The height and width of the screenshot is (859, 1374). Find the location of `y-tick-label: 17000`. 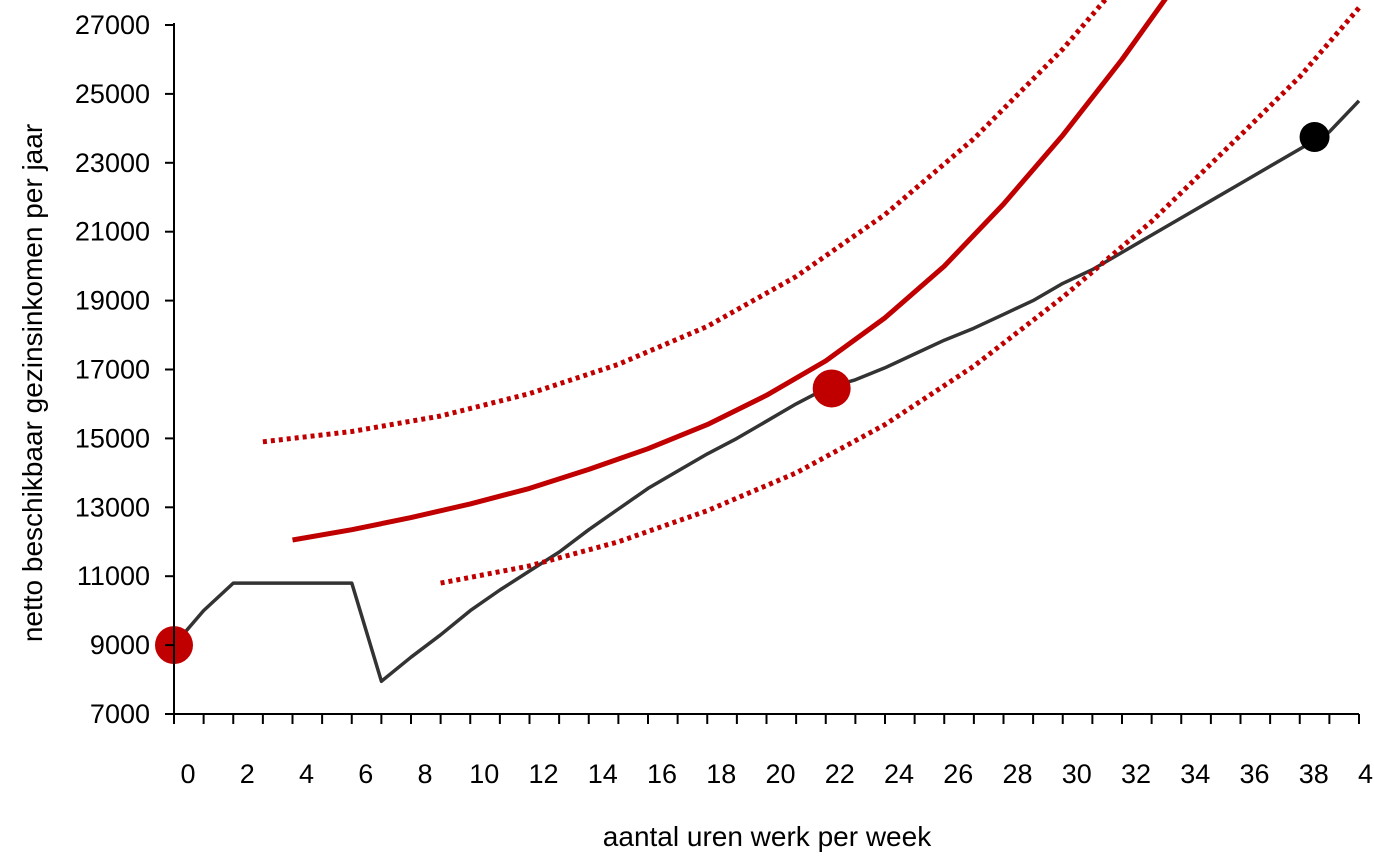

y-tick-label: 17000 is located at coordinates (112, 370).